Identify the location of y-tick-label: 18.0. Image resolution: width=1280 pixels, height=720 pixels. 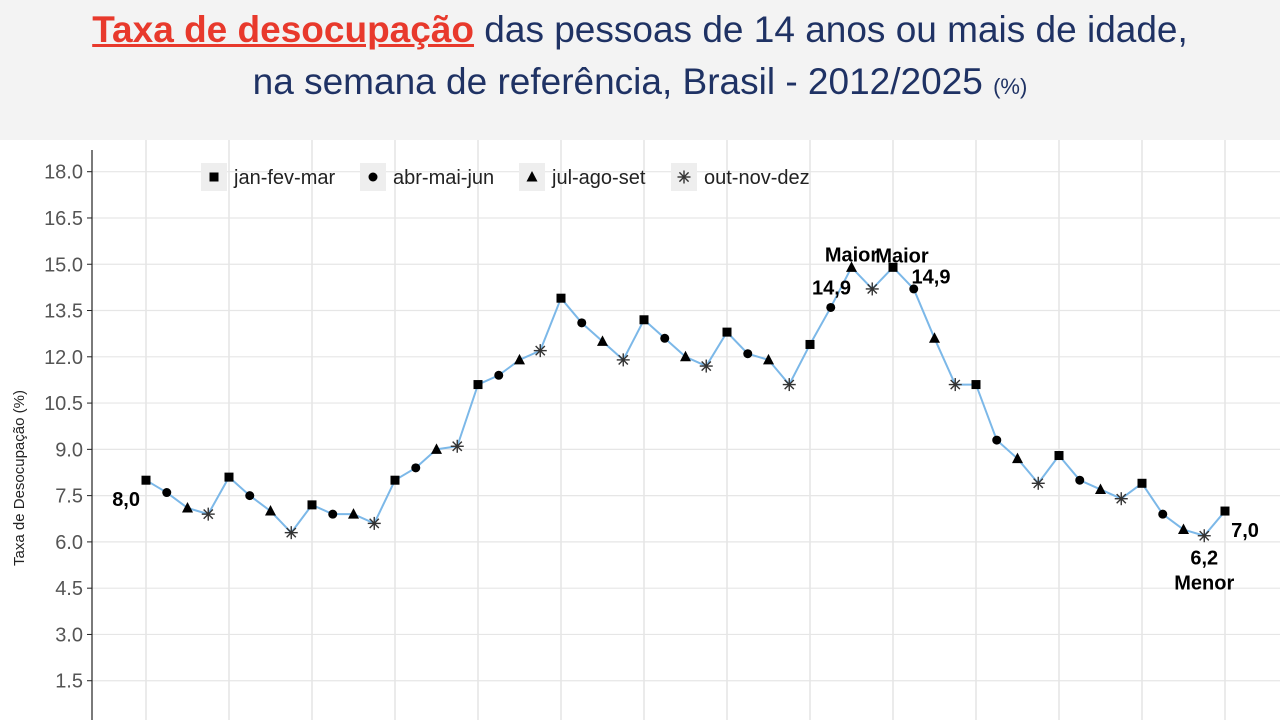
(63, 173).